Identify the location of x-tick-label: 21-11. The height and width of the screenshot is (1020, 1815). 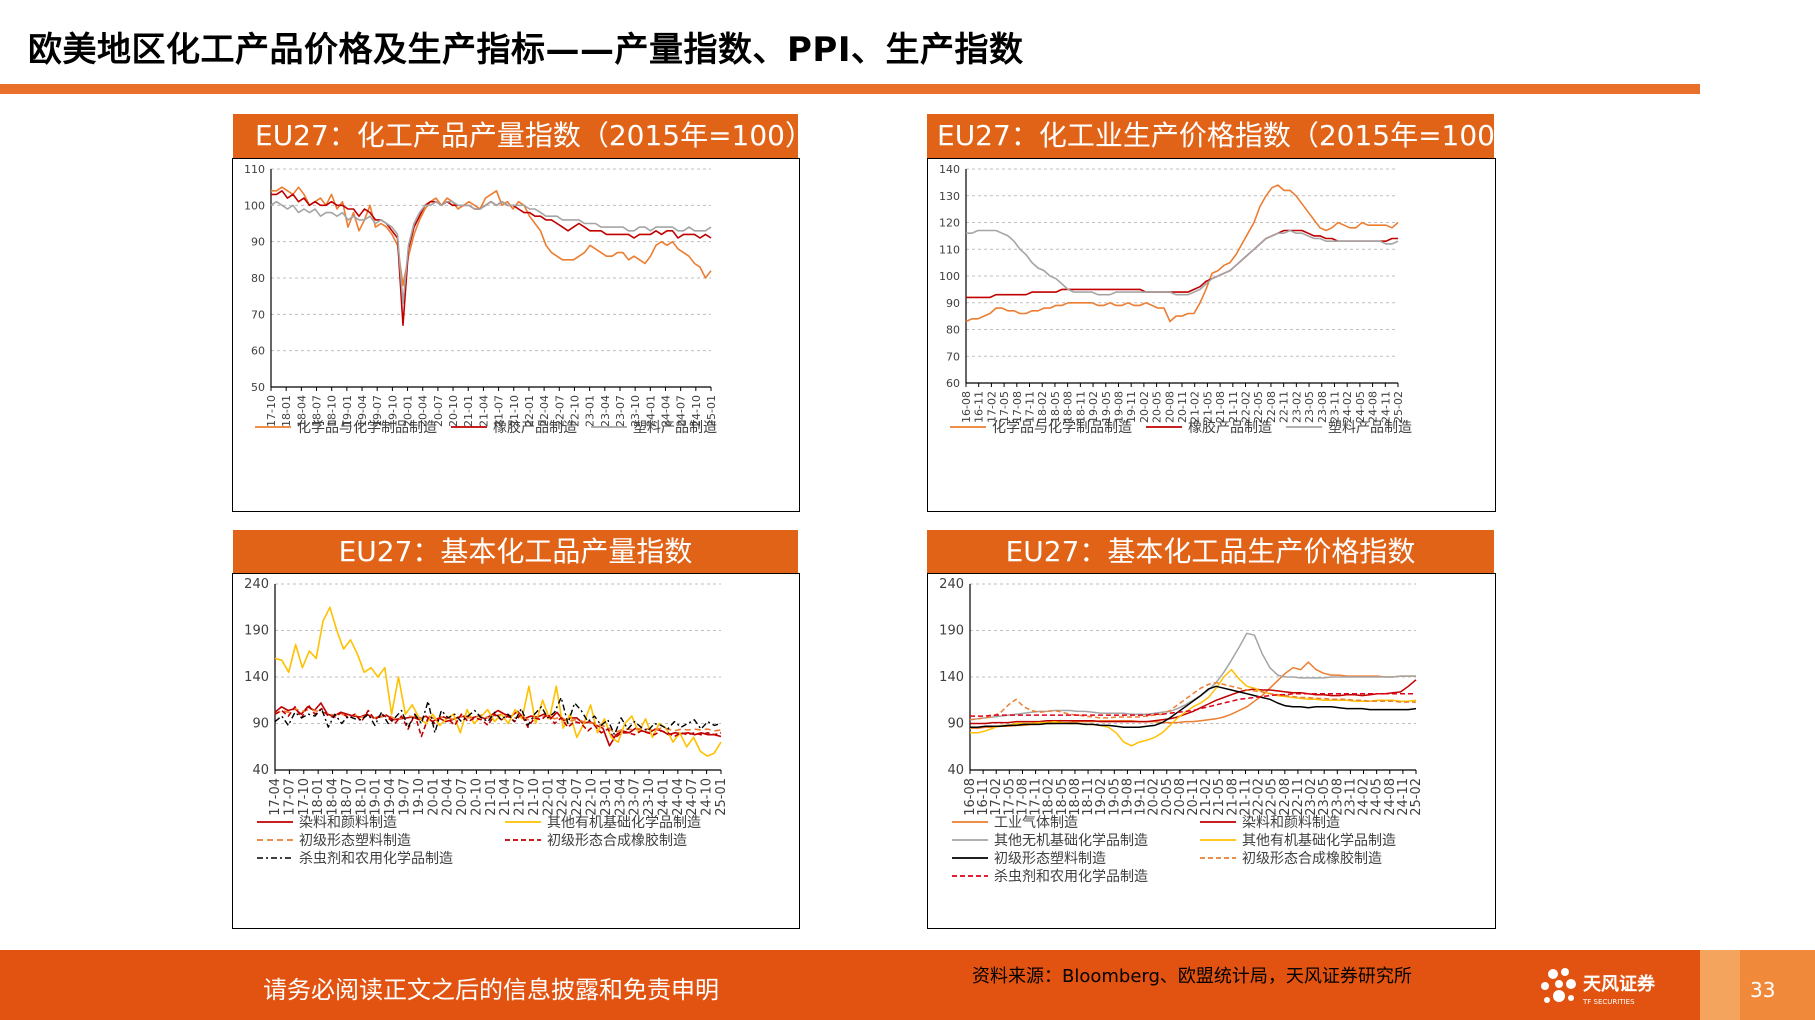
(1233, 407).